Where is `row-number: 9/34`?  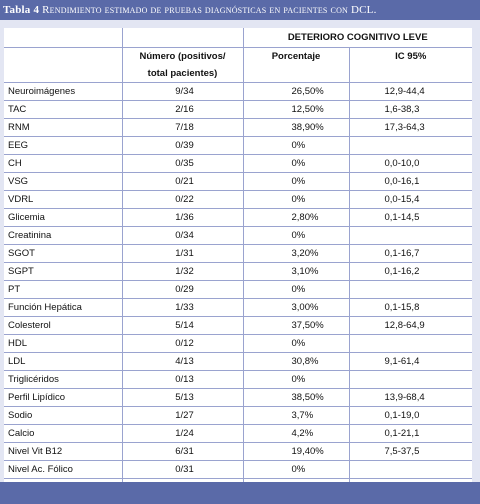 row-number: 9/34 is located at coordinates (182, 91).